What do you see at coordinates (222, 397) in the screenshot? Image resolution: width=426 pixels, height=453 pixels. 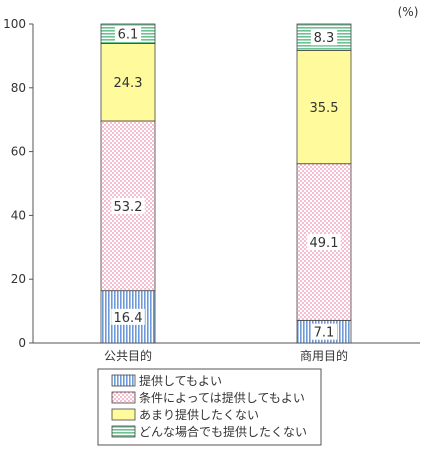 I see `legend-label: 条件によっては提供してもよい` at bounding box center [222, 397].